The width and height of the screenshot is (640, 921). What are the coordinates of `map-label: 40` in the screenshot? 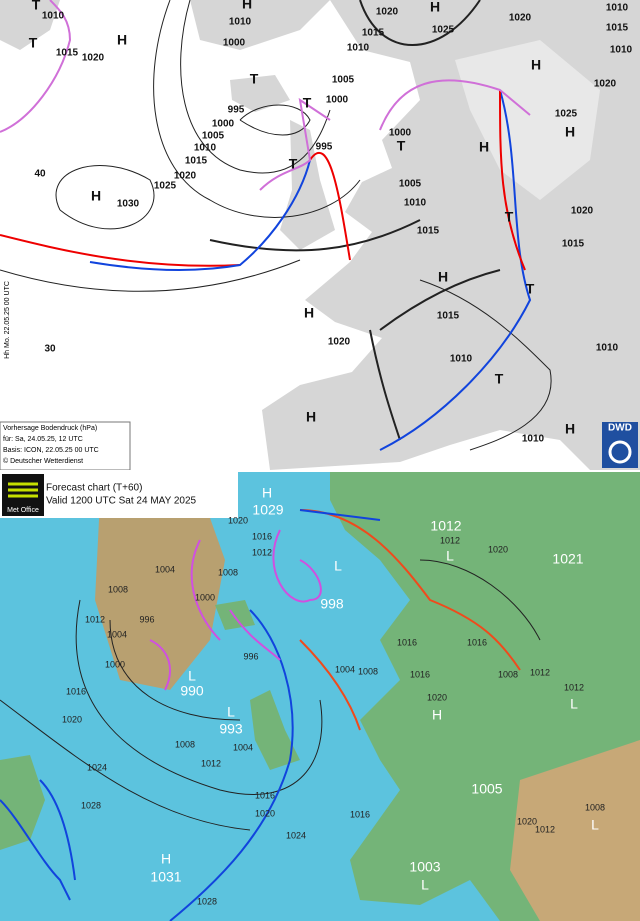 It's located at (40, 174).